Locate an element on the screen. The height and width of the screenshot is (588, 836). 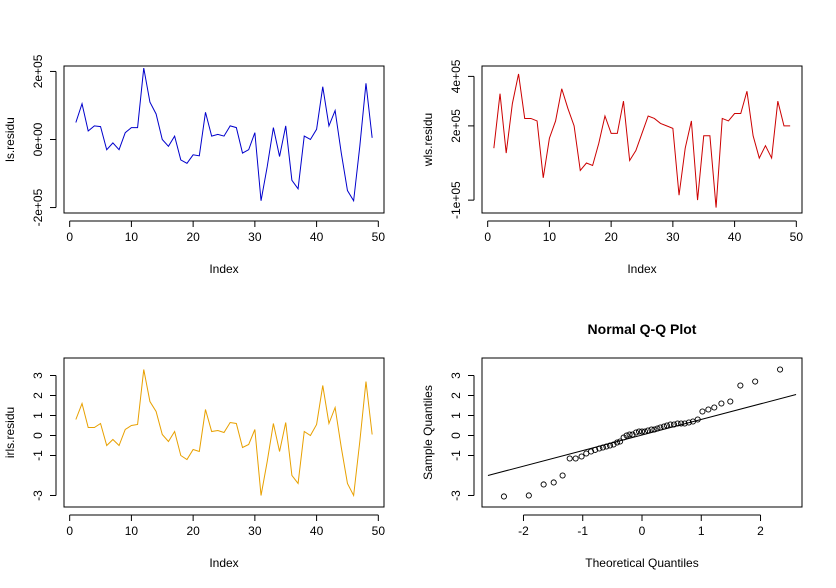
y-axis-title: ls.residu is located at coordinates (10, 139).